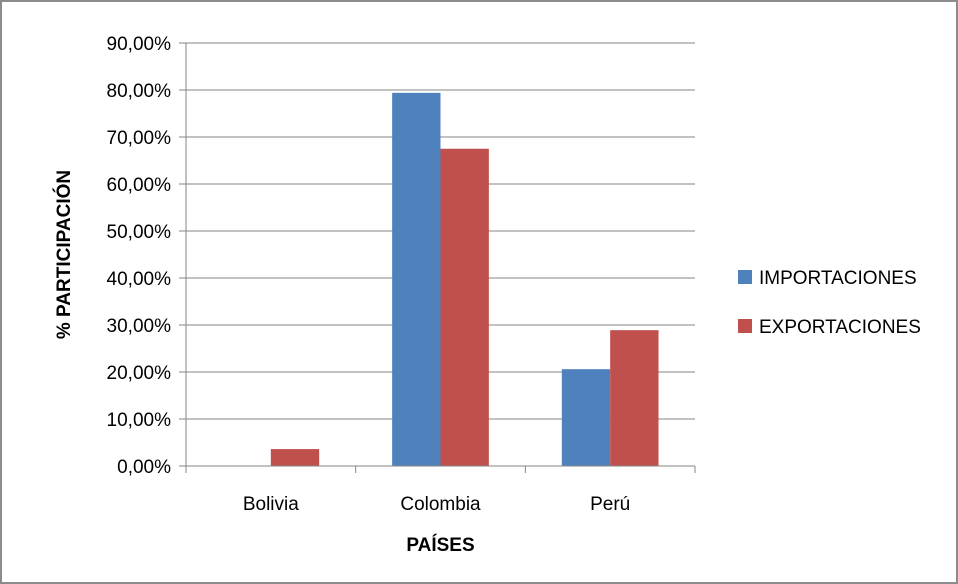 The height and width of the screenshot is (584, 958). Describe the element at coordinates (144, 467) in the screenshot. I see `y-tick-label: 0,00%` at that location.